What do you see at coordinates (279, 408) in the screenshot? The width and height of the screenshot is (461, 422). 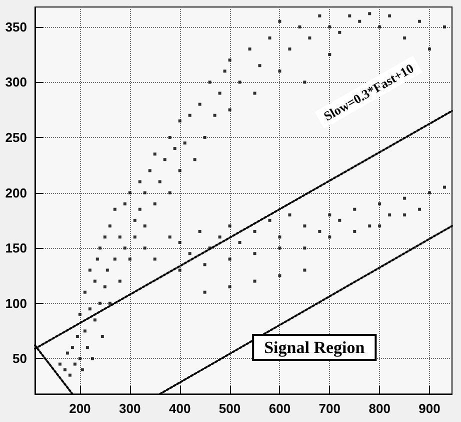 I see `x-tick-label: 600` at bounding box center [279, 408].